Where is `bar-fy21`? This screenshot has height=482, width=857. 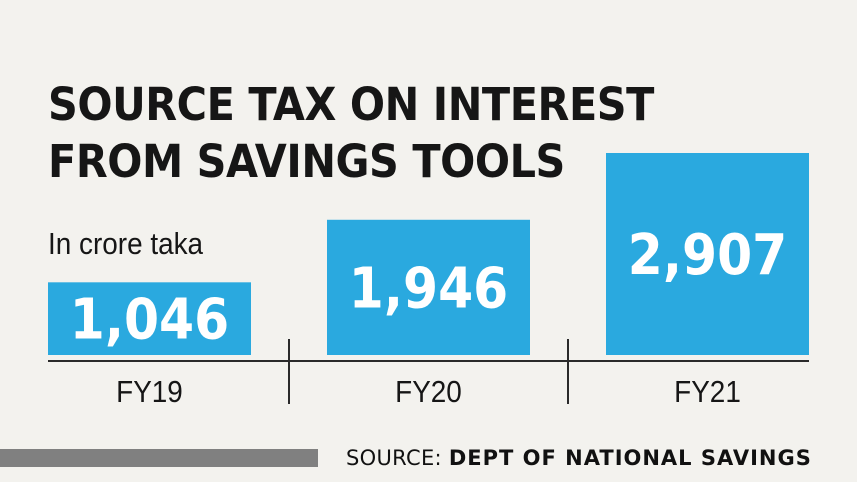
bar-fy21 is located at coordinates (707, 254).